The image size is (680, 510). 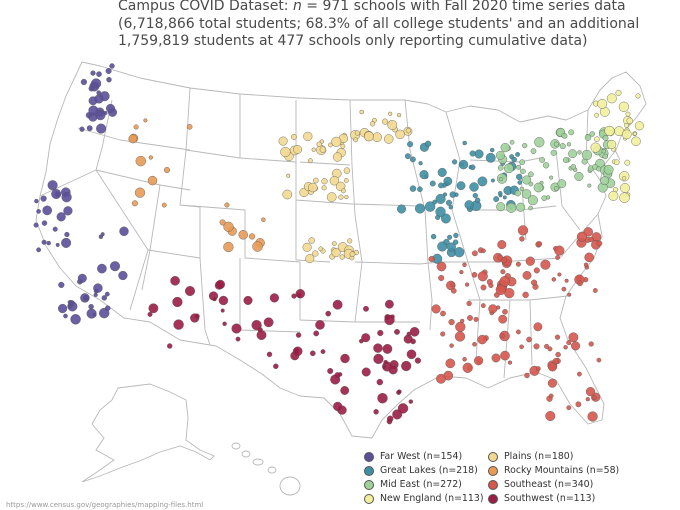 I want to click on legend-label: Mid East (n=272), so click(x=421, y=484).